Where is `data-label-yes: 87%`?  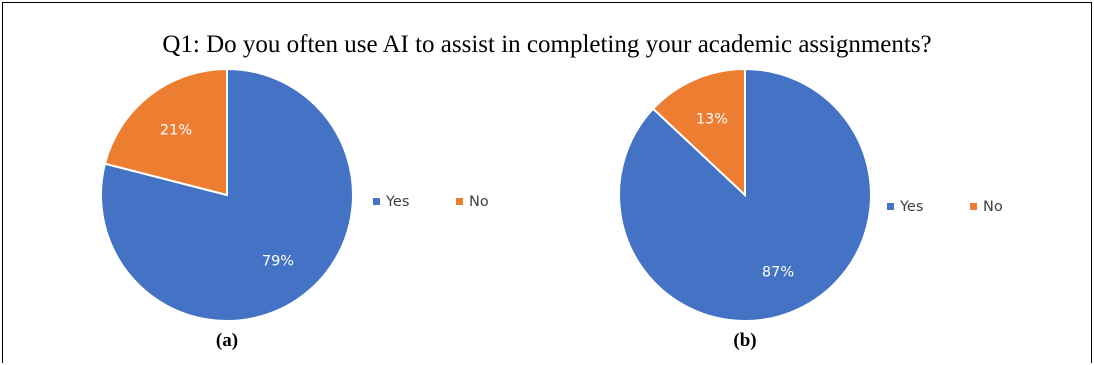
data-label-yes: 87% is located at coordinates (778, 272).